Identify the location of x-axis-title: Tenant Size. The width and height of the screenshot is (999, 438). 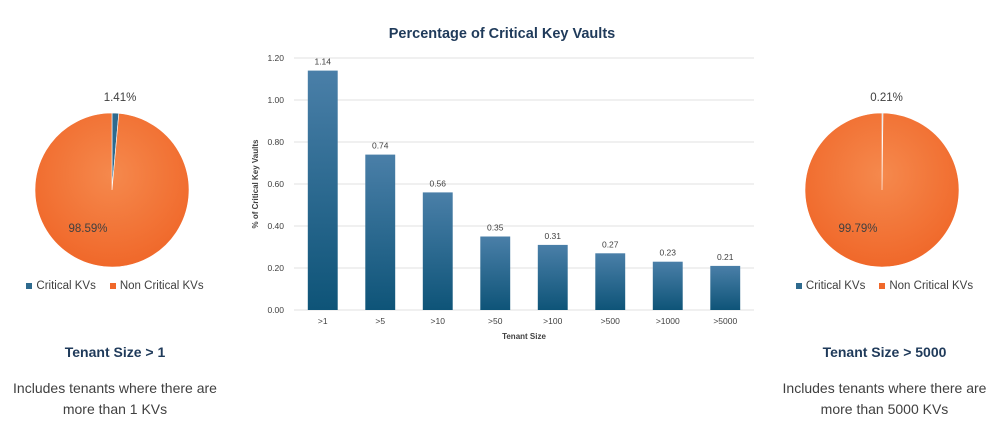
(524, 336).